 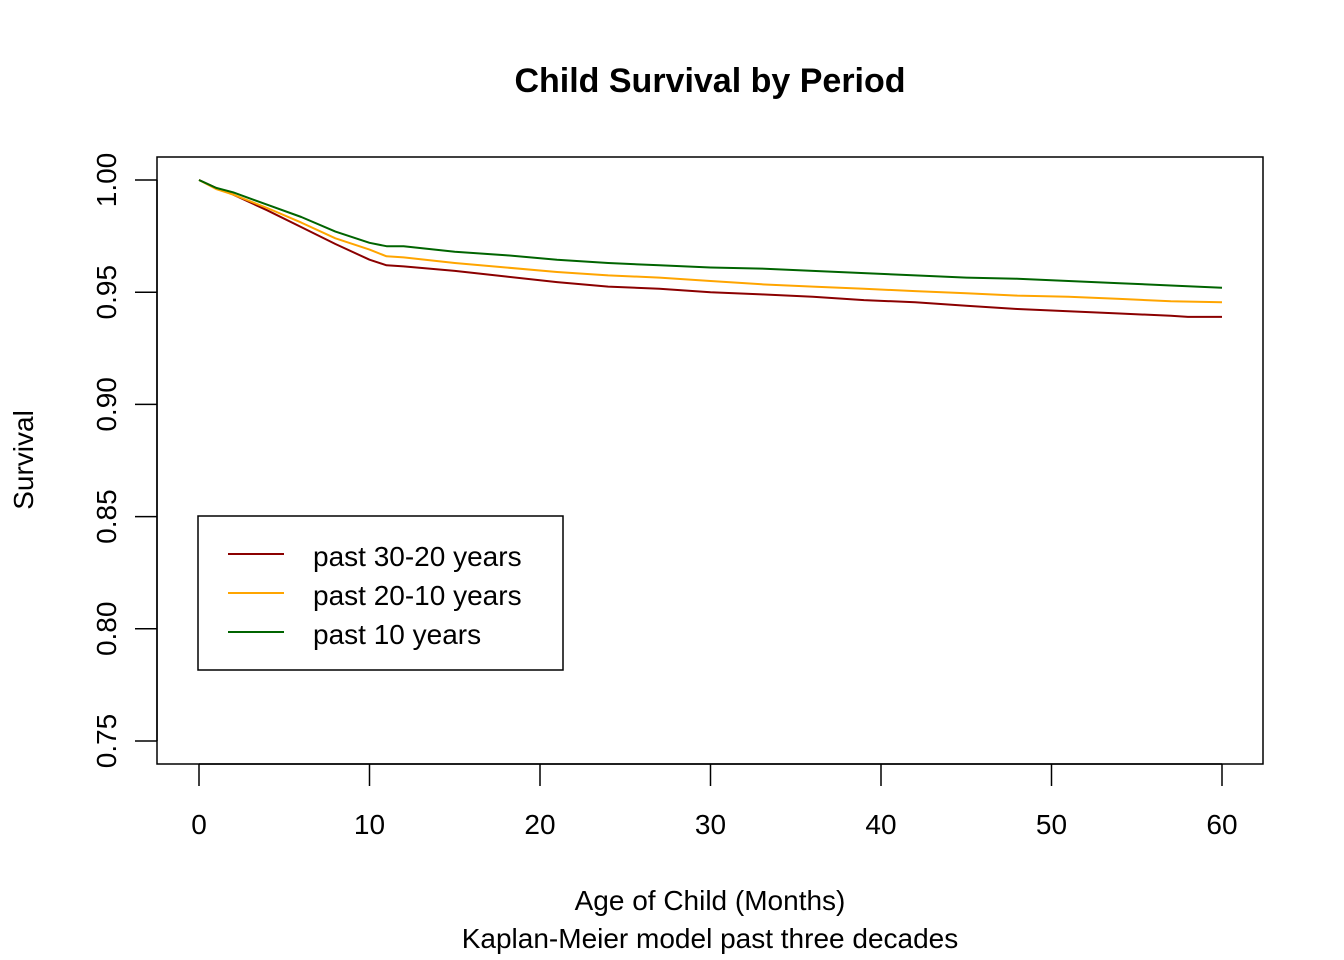 I want to click on x-tick-label: 10, so click(x=369, y=824).